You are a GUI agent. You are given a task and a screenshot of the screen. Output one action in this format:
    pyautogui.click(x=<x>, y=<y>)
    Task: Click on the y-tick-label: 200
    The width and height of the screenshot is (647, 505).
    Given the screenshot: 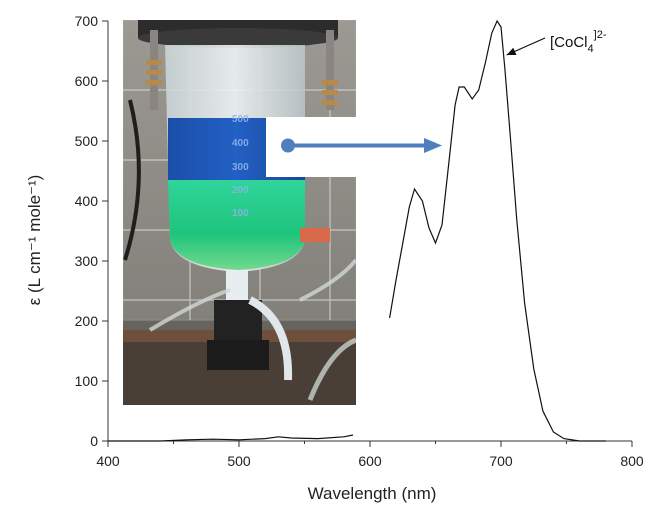 What is the action you would take?
    pyautogui.click(x=87, y=321)
    